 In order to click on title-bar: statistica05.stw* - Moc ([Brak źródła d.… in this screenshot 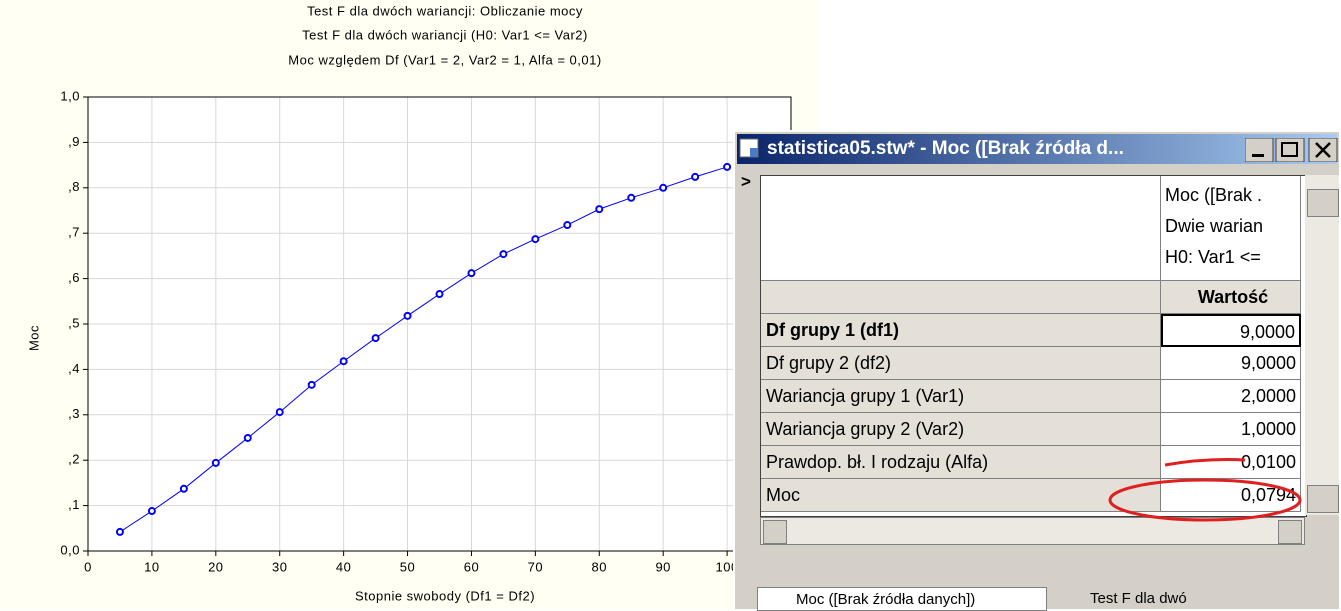, I will do `click(1037, 149)`.